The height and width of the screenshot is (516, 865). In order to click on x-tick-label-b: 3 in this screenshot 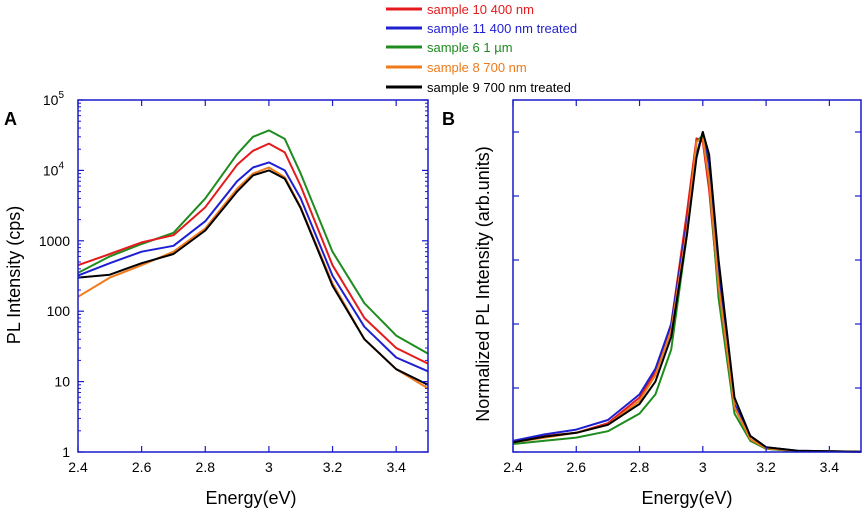, I will do `click(703, 467)`.